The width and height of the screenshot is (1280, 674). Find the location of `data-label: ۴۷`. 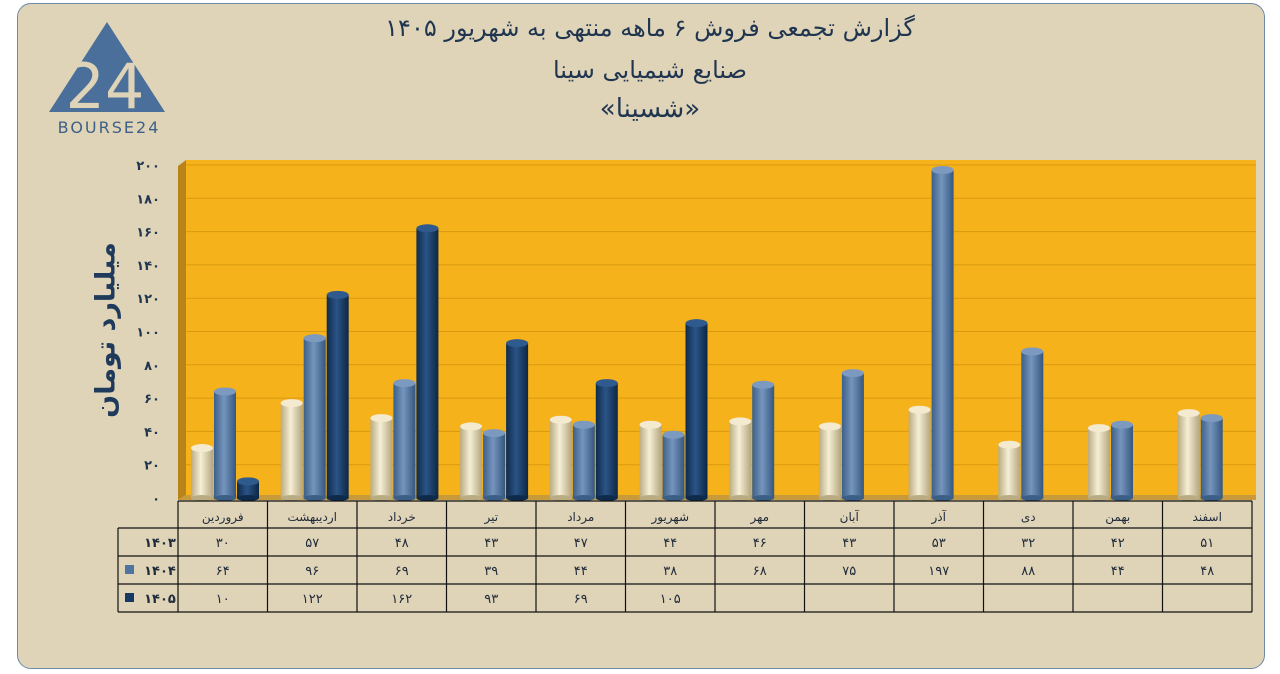

data-label: ۴۷ is located at coordinates (581, 543).